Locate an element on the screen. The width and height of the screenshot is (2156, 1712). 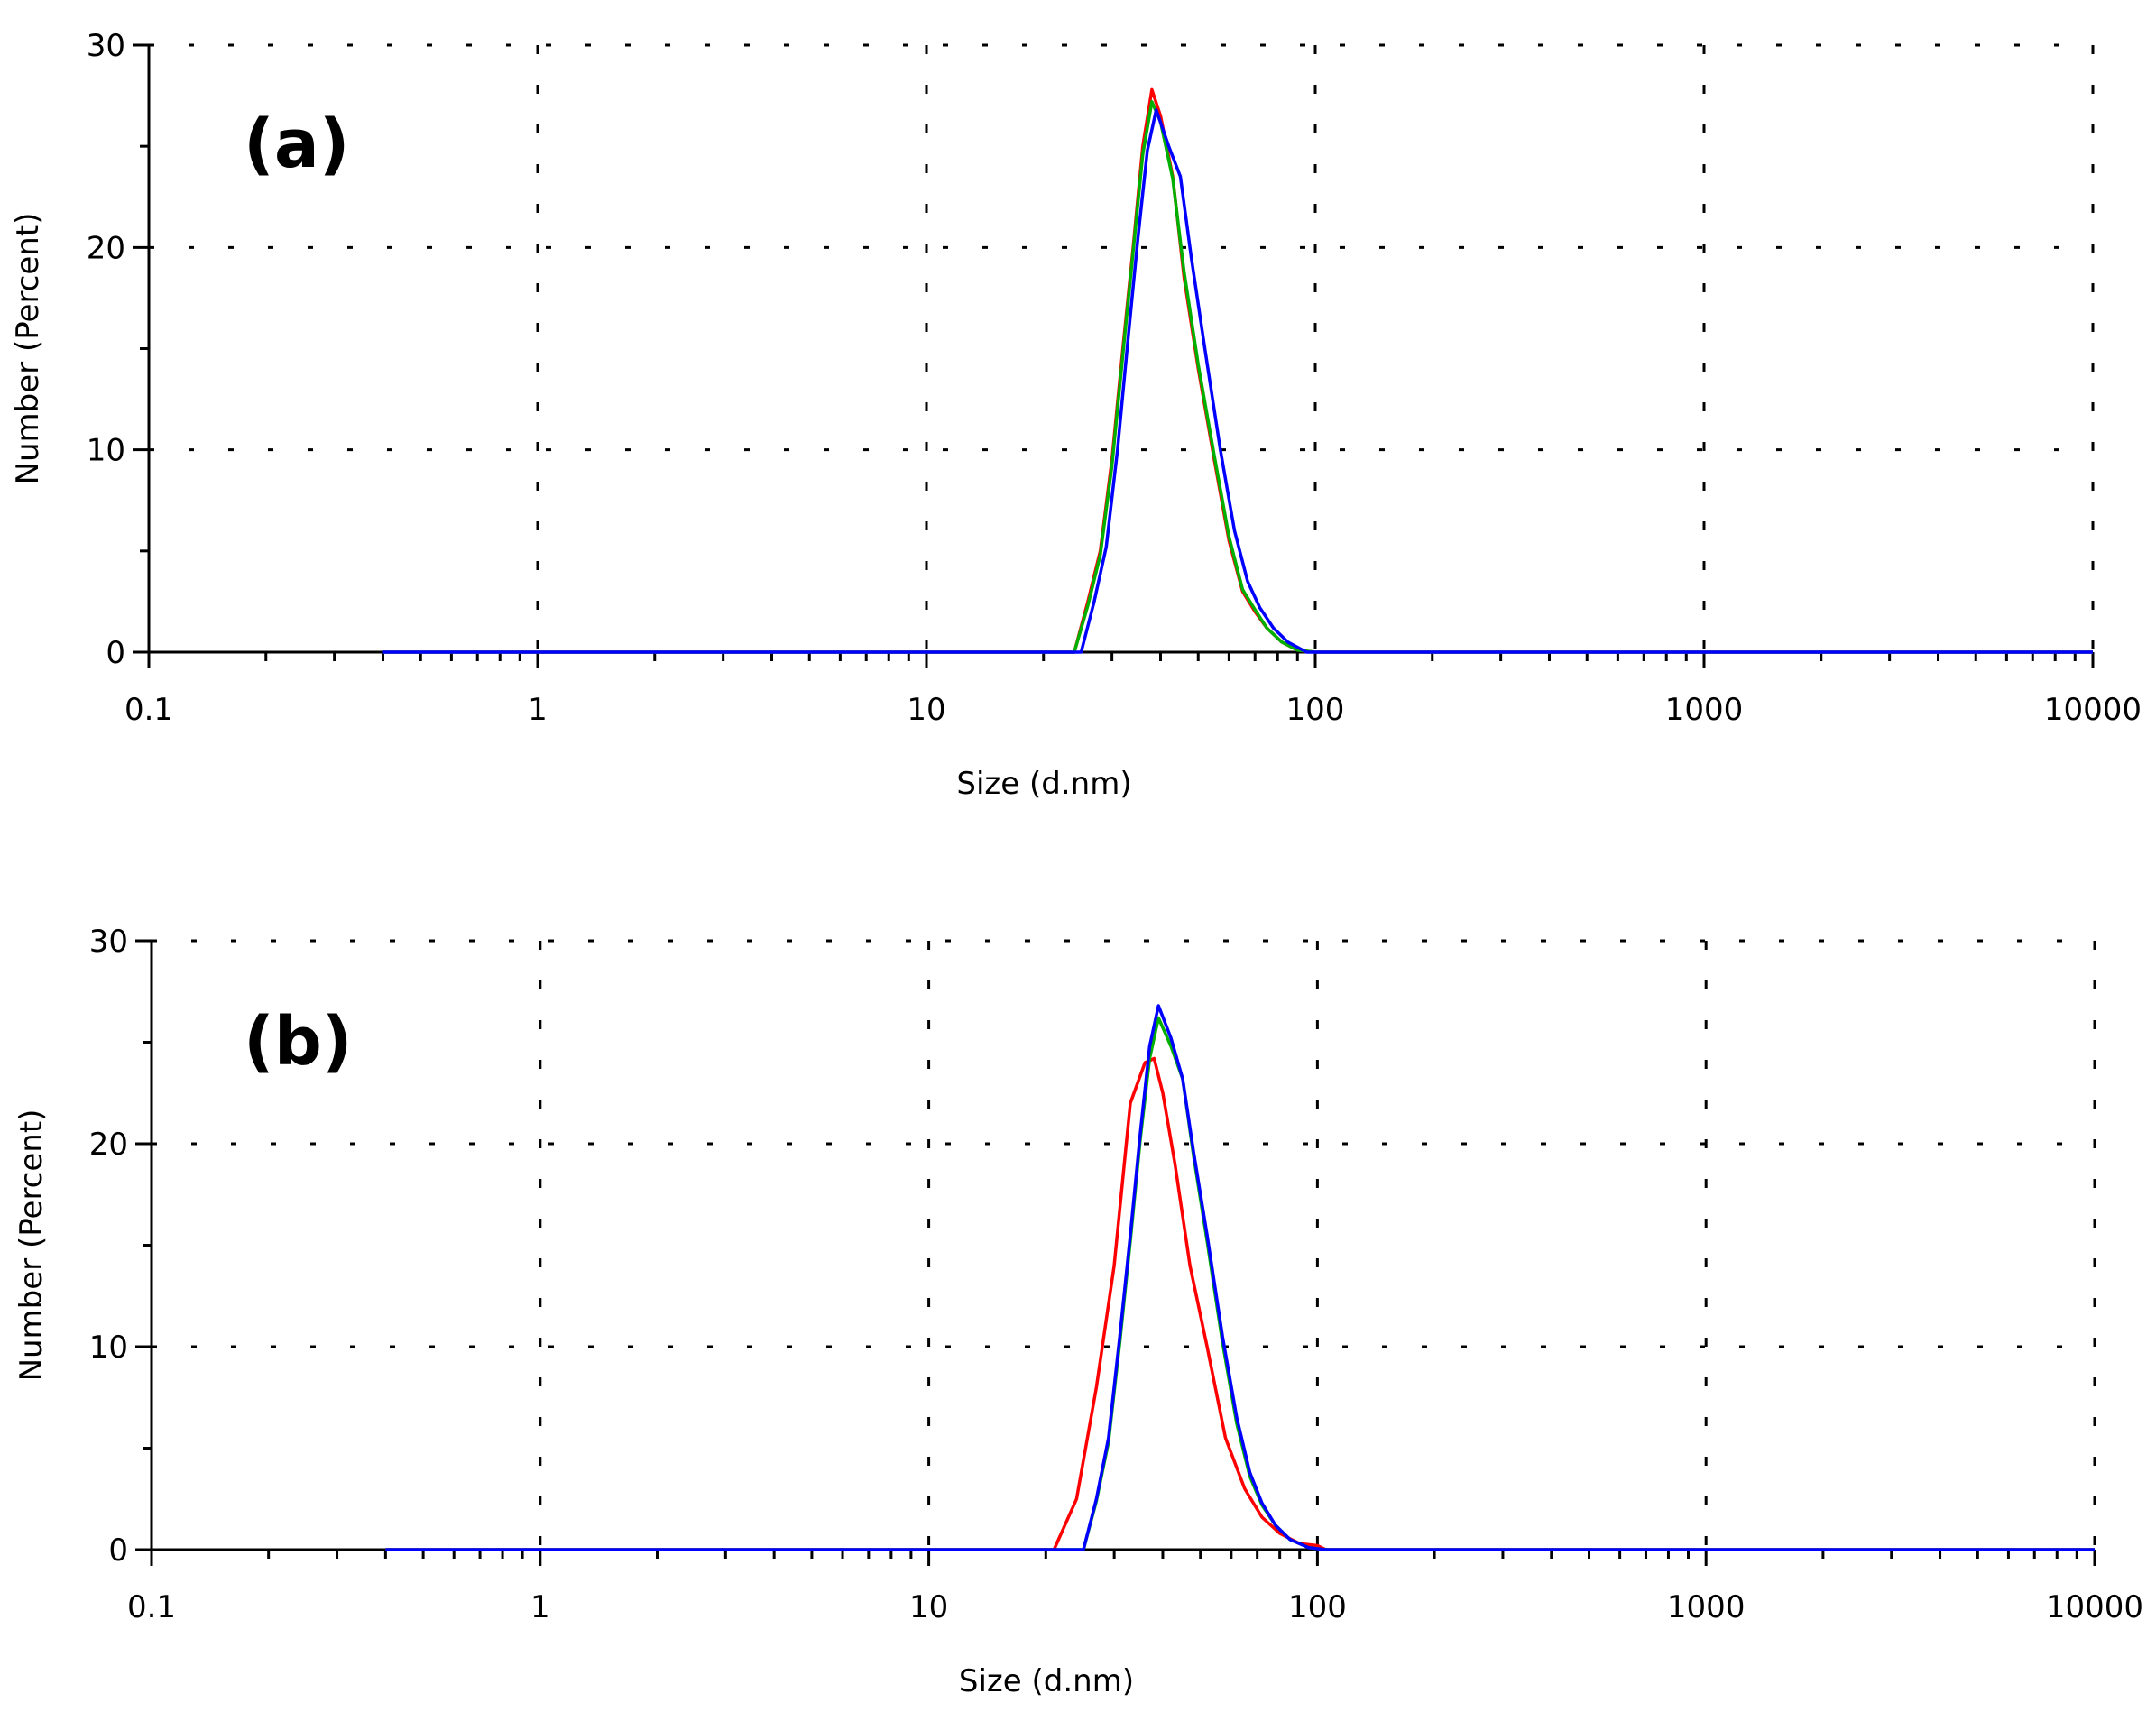
panel-label: (a) is located at coordinates (297, 144).